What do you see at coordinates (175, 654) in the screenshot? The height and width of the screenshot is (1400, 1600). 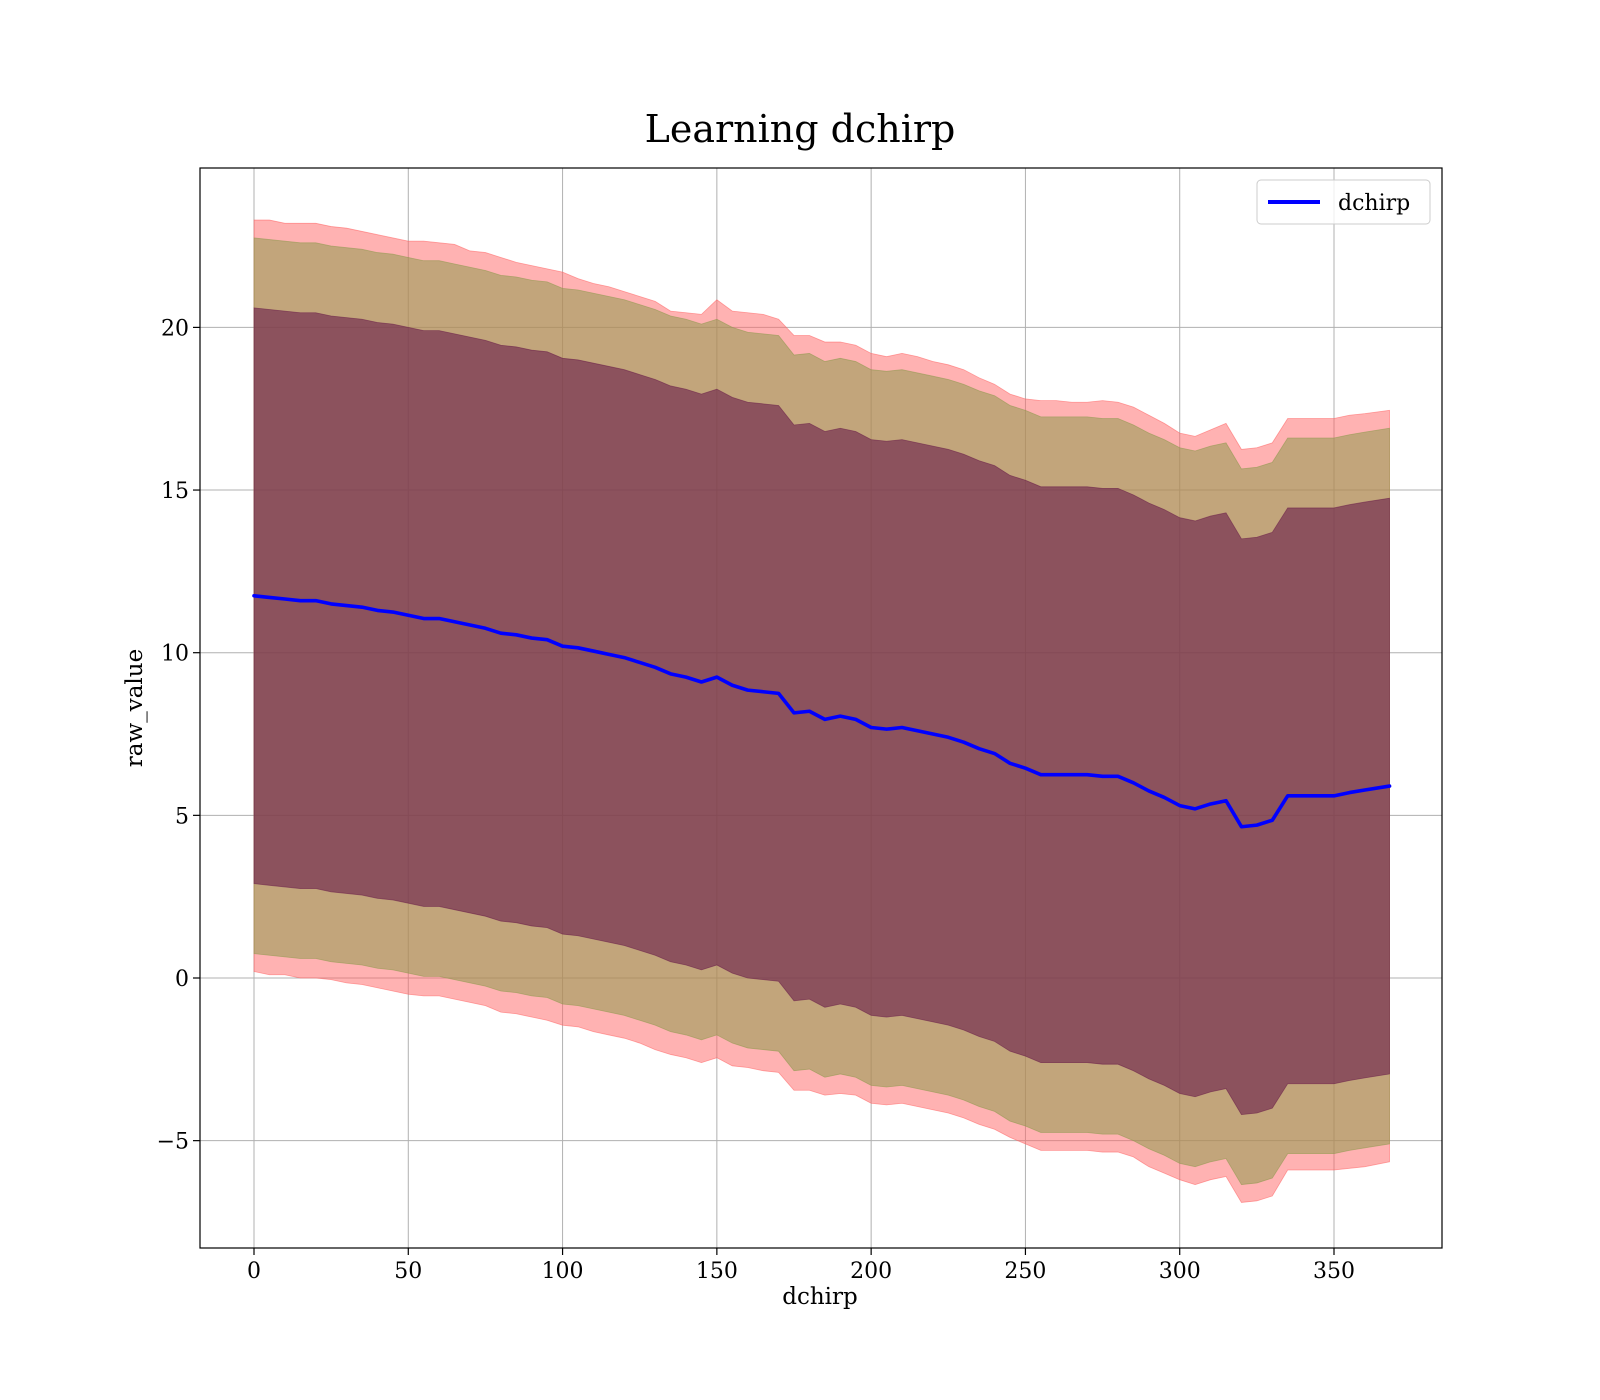 I see `y-tick-label: 10` at bounding box center [175, 654].